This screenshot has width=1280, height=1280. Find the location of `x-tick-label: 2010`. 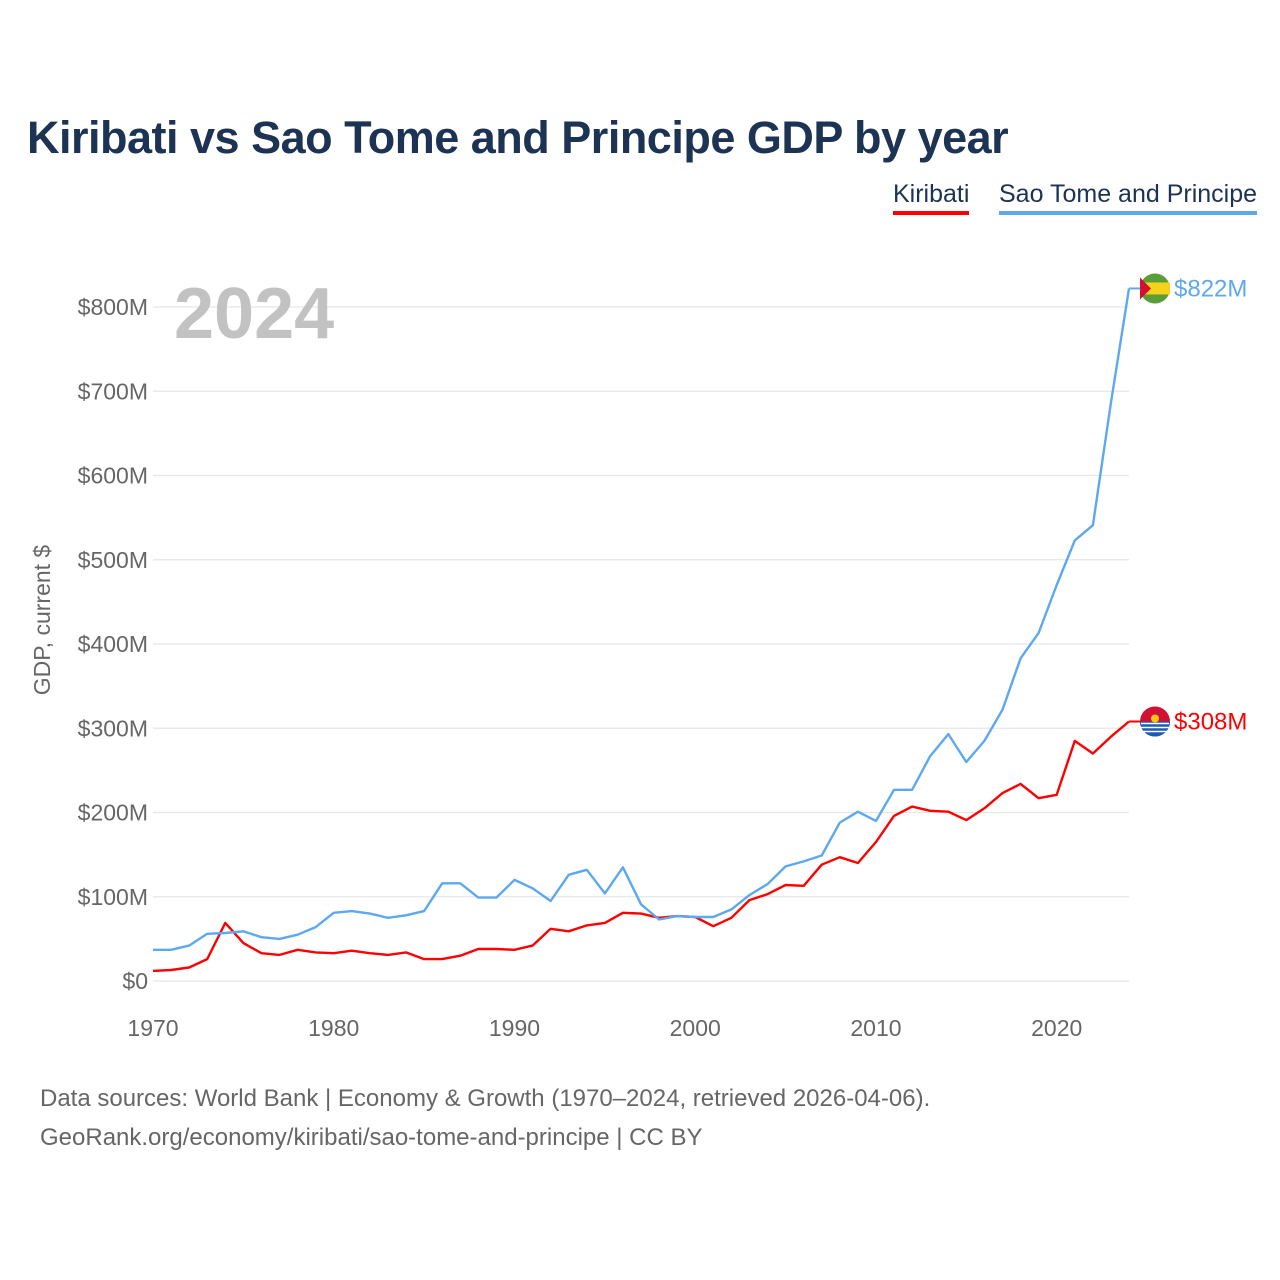

x-tick-label: 2010 is located at coordinates (875, 1028).